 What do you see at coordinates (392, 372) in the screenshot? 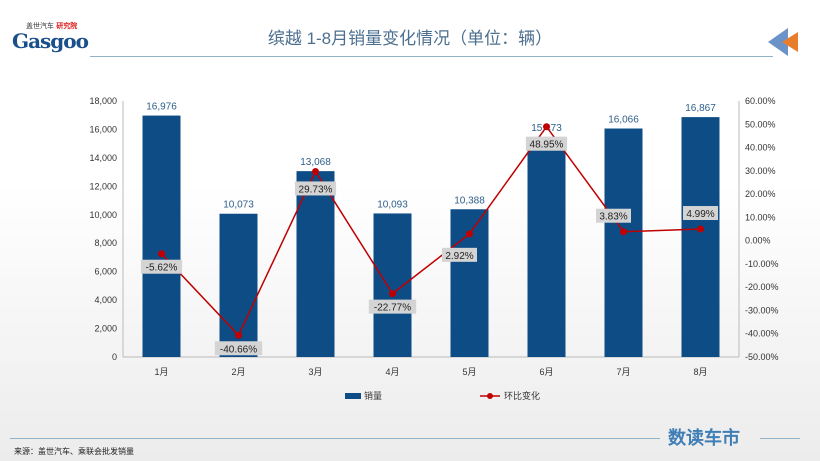
I see `x-tick-label: 4月` at bounding box center [392, 372].